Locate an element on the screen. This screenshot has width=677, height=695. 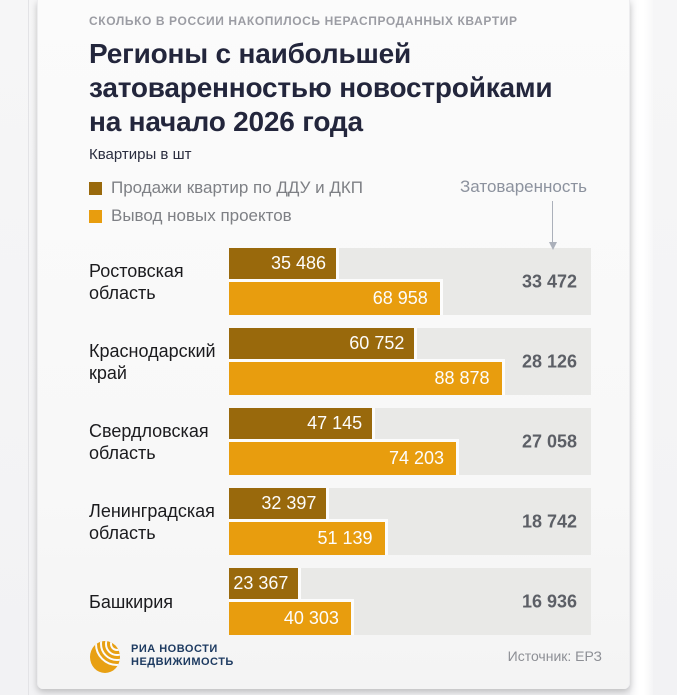
sales-bar-value: 23 367 is located at coordinates (261, 583).